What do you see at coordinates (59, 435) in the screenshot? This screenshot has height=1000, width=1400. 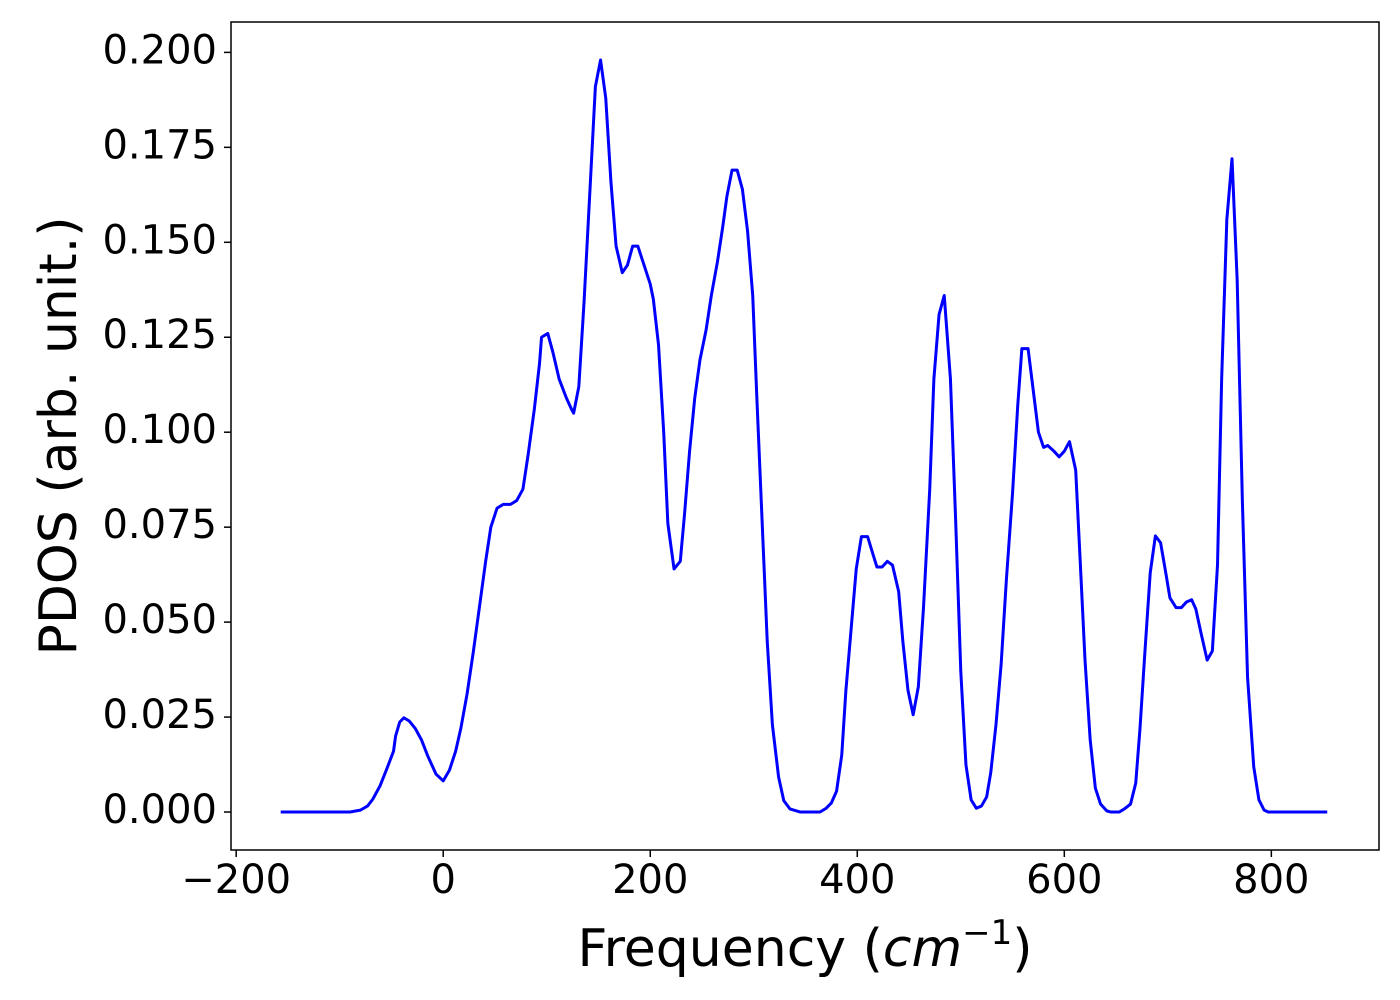 I see `y-axis-label: PDOS (arb. unit.)` at bounding box center [59, 435].